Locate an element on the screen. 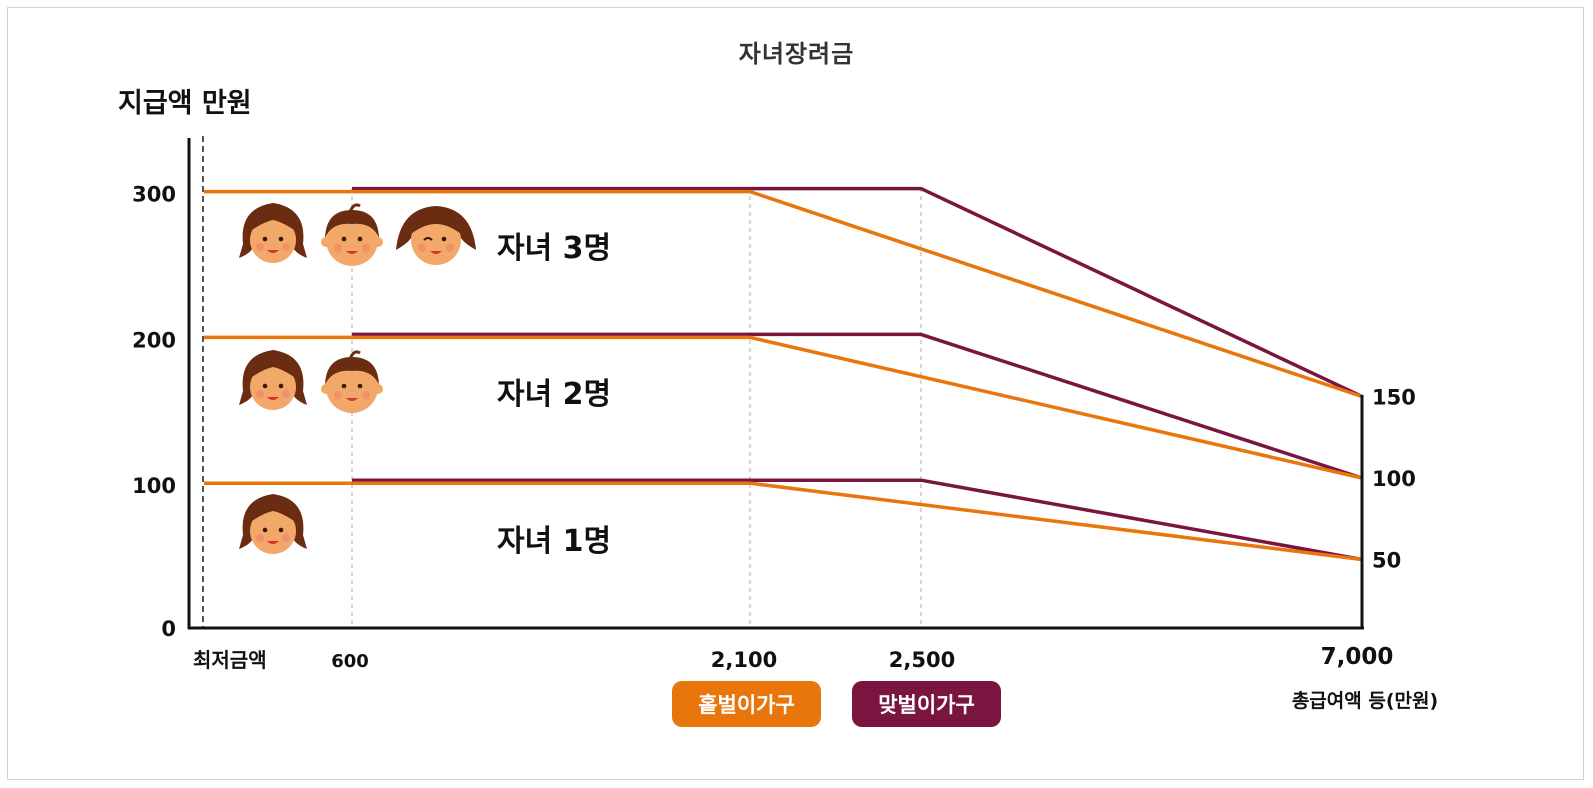 This screenshot has height=788, width=1593. y-axis-title: 지급액 만원 is located at coordinates (185, 103).